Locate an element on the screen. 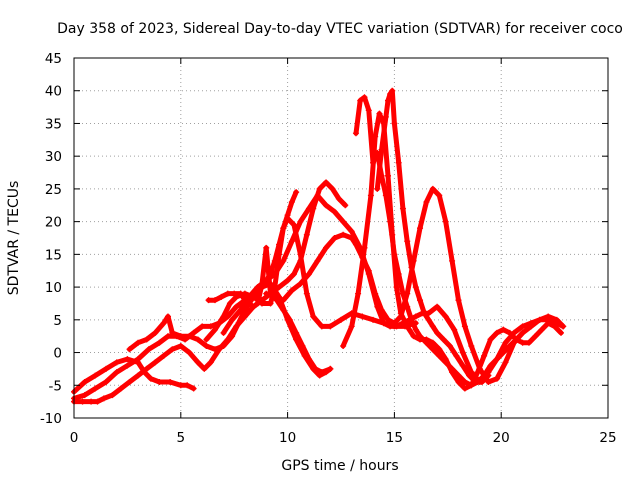 The image size is (640, 480). x-axis-label: GPS time / hours is located at coordinates (339, 466).